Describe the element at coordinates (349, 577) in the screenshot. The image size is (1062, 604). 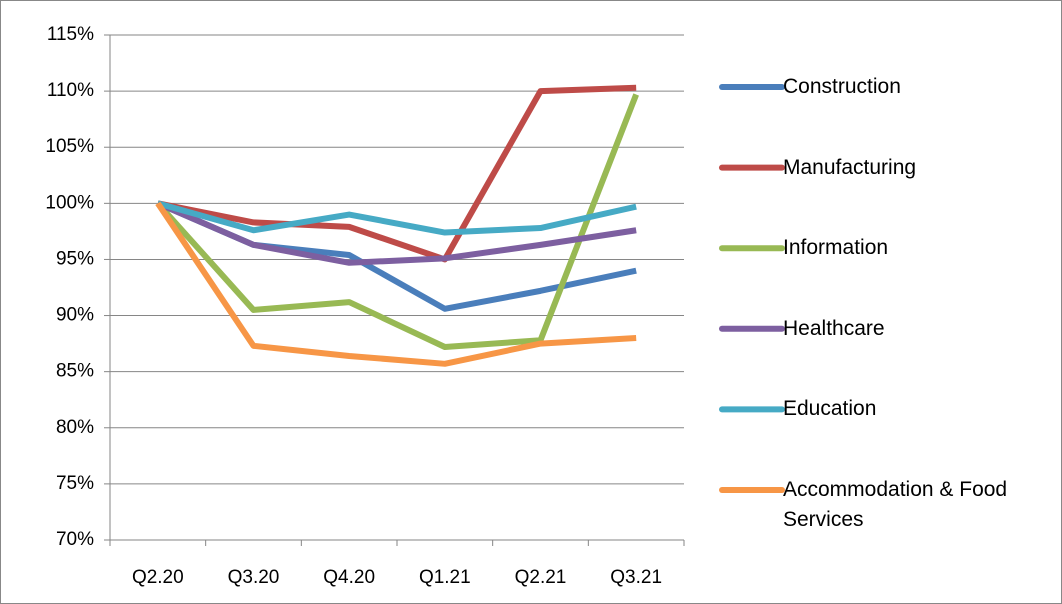
I see `x-tick-label: Q4.20` at that location.